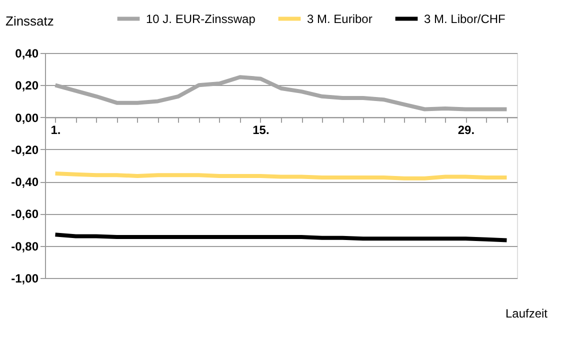  Describe the element at coordinates (25, 149) in the screenshot. I see `y-tick-label: -0,20` at that location.